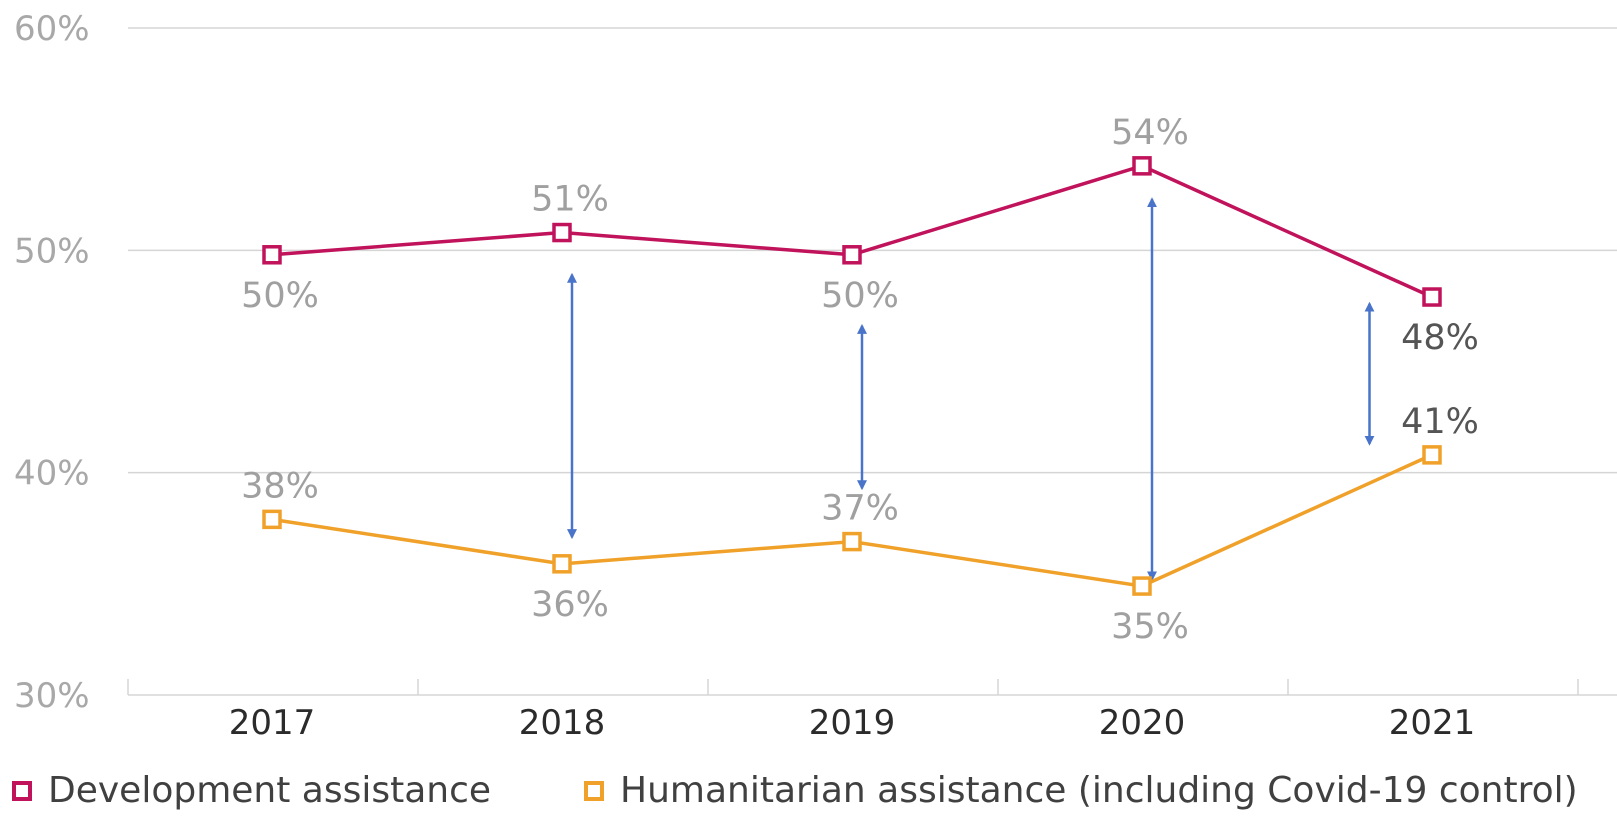  I want to click on data-label-humanitarian: 41%, so click(1440, 422).